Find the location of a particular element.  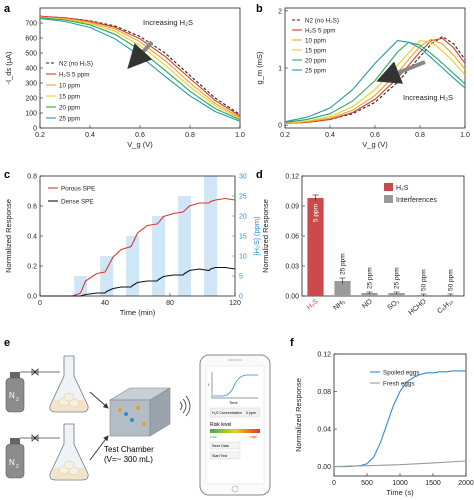

y-tick-label: 700 is located at coordinates (31, 24).